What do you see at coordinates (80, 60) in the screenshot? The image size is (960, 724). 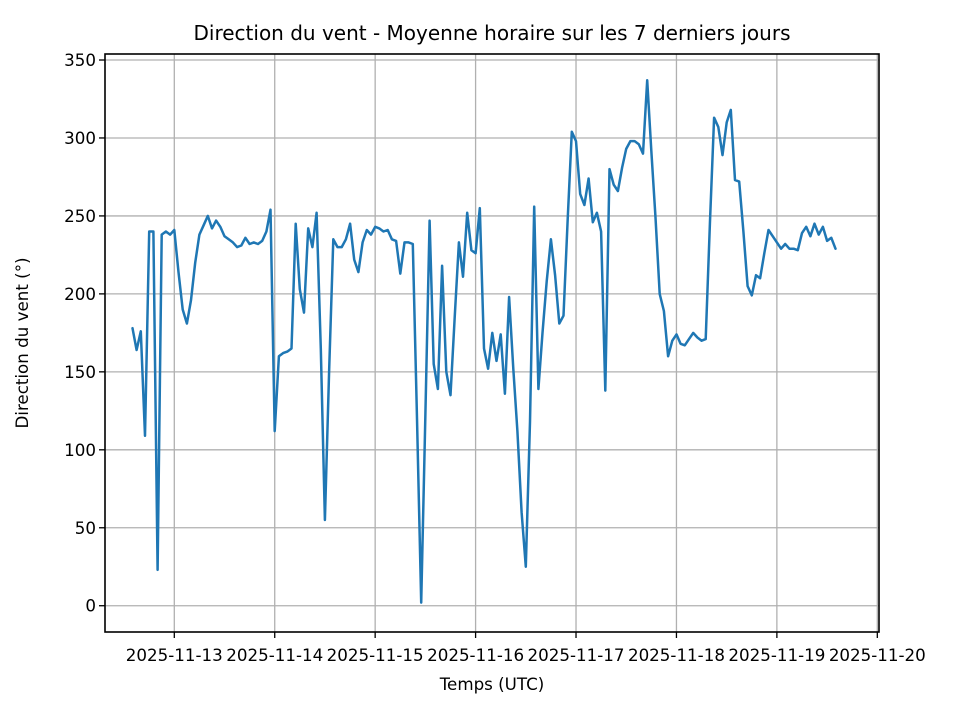 I see `y-tick-label: 350` at bounding box center [80, 60].